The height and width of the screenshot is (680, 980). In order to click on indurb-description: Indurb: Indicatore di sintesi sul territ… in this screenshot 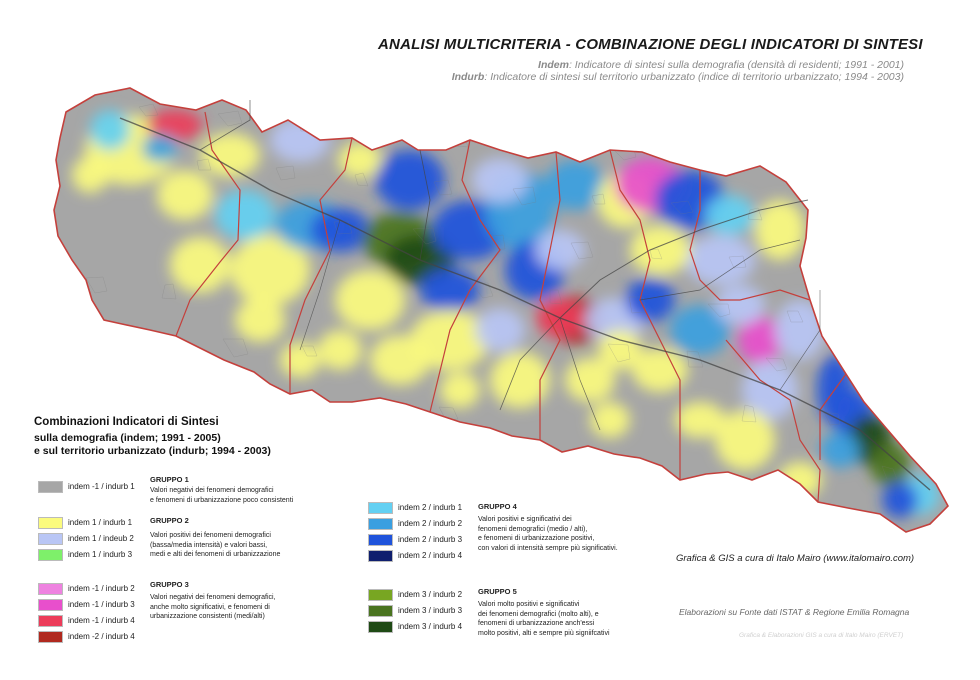, I will do `click(677, 77)`.